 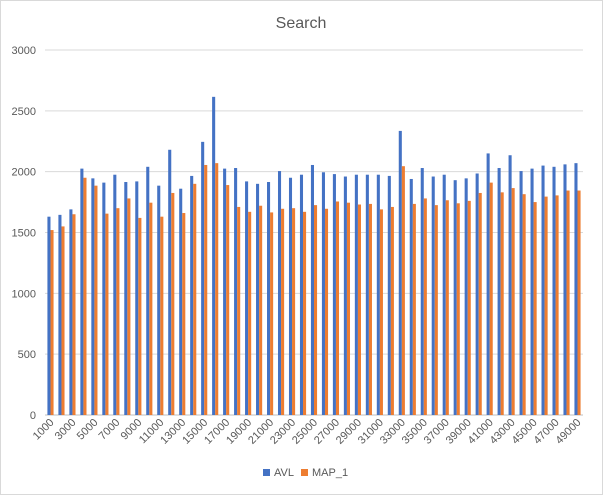 I want to click on y-tick-label: 1000, so click(x=24, y=294).